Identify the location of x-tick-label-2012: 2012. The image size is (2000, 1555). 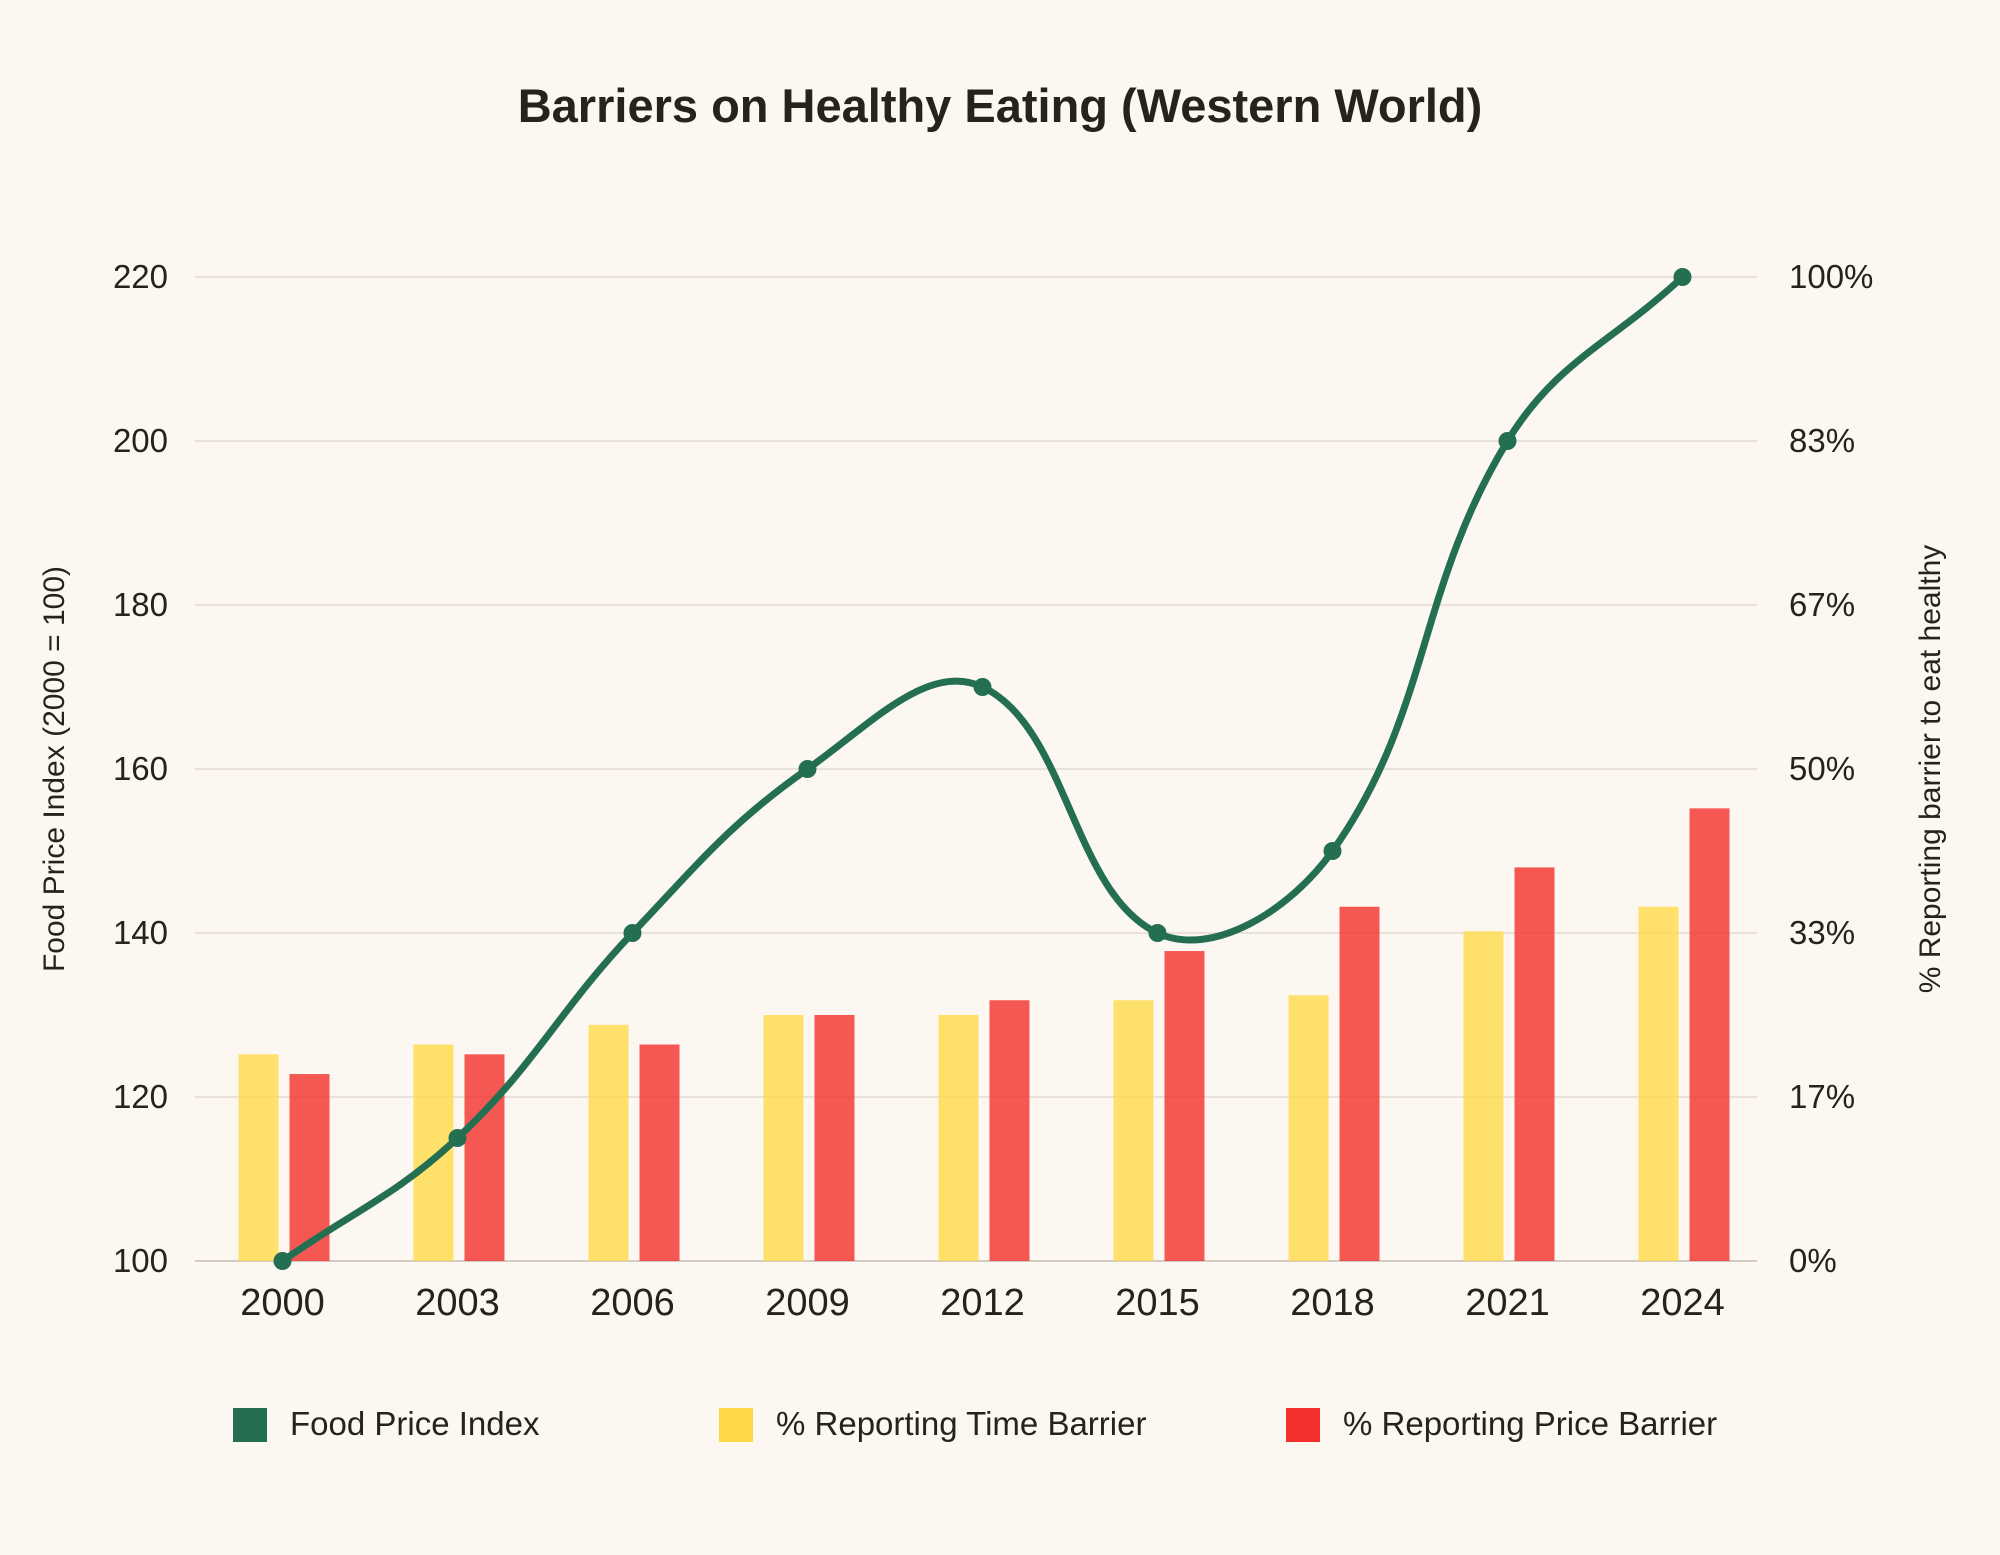
(982, 1303).